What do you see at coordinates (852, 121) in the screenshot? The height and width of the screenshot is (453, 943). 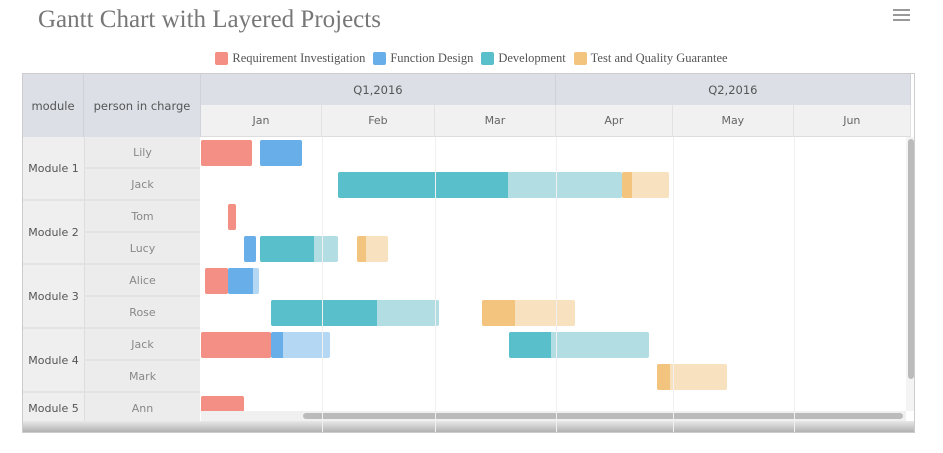 I see `month-header: Jun` at bounding box center [852, 121].